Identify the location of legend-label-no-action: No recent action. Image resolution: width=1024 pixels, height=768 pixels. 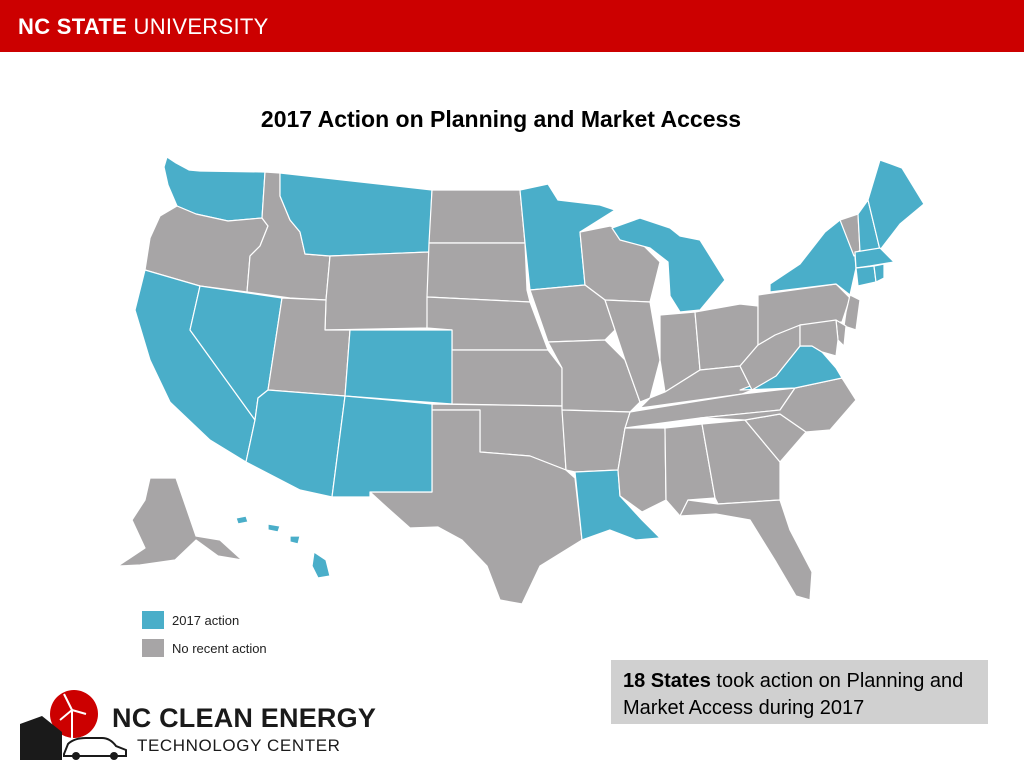
(219, 648).